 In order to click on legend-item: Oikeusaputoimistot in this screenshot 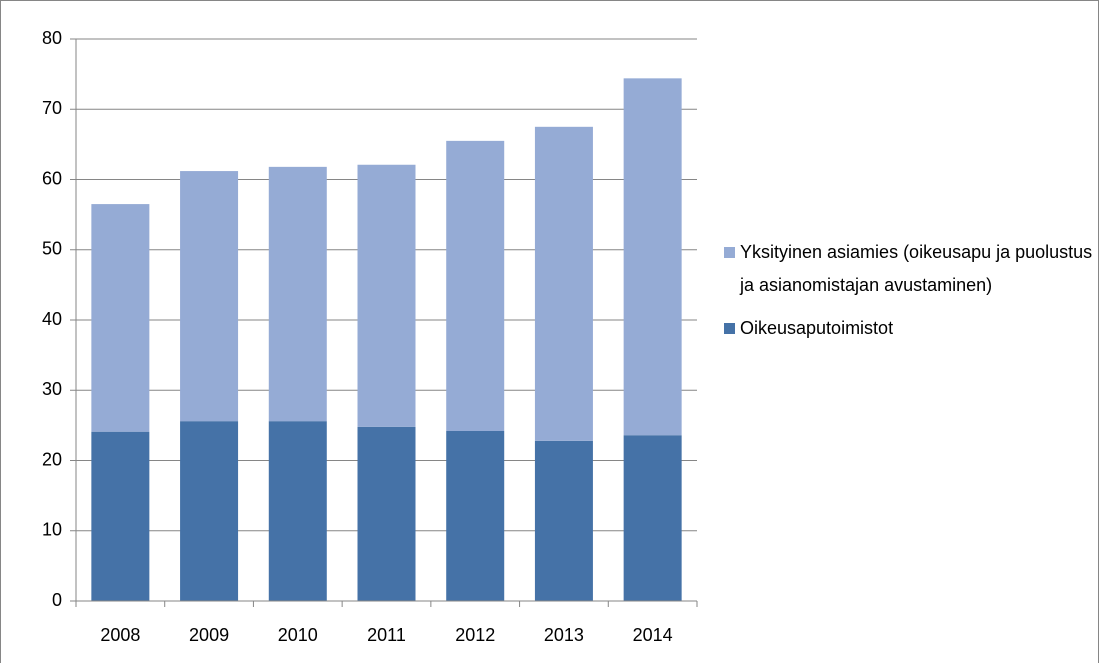, I will do `click(909, 328)`.